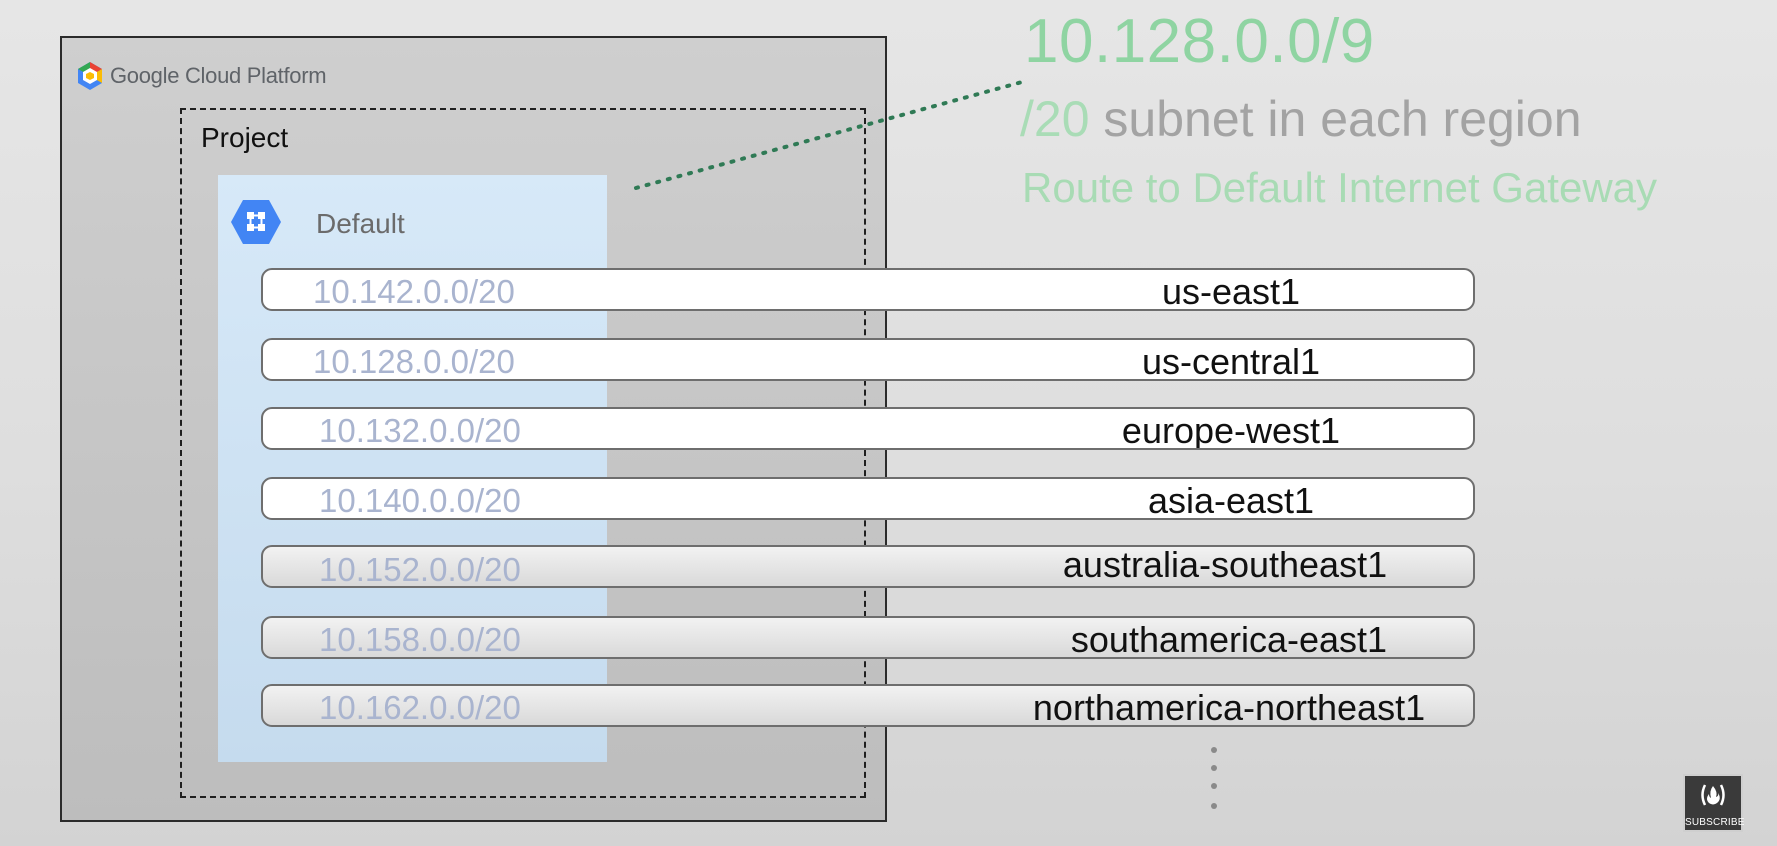 The image size is (1777, 846). Describe the element at coordinates (420, 500) in the screenshot. I see `region-cidr: 10.140.0.0/20` at that location.